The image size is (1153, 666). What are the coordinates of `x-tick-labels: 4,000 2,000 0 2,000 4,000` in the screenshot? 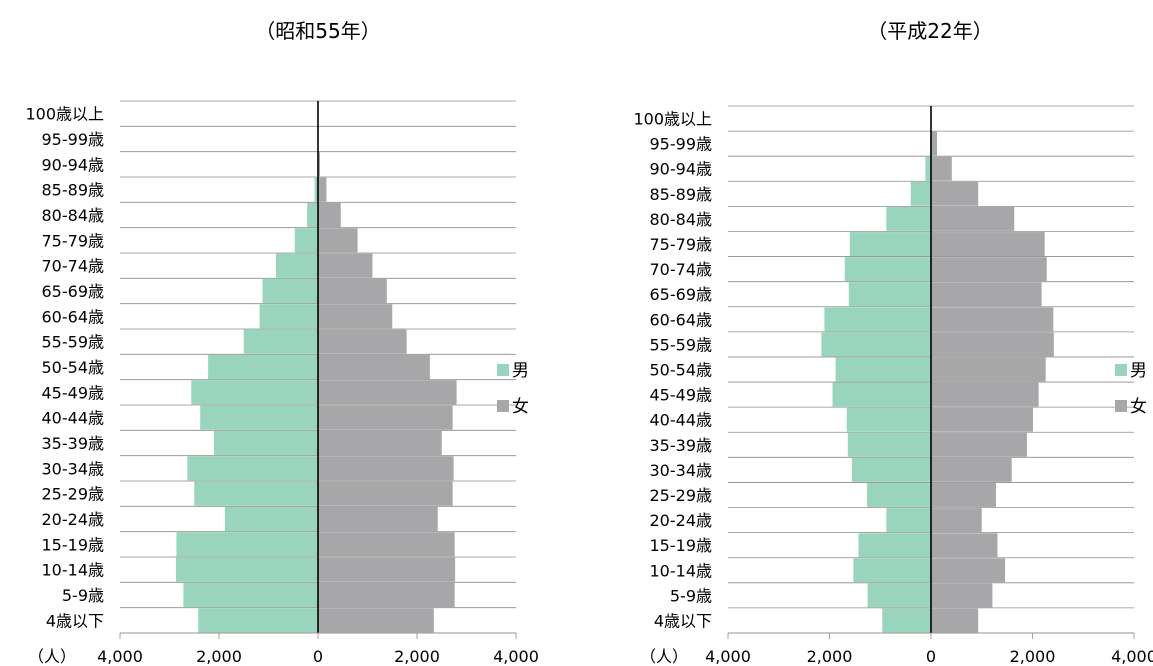 It's located at (318, 649).